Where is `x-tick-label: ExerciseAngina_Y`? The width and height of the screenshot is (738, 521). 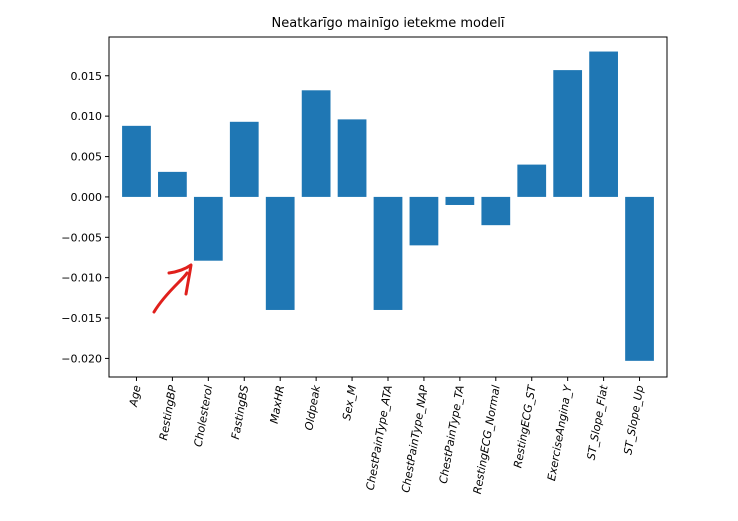
x-tick-label: ExerciseAngina_Y is located at coordinates (560, 432).